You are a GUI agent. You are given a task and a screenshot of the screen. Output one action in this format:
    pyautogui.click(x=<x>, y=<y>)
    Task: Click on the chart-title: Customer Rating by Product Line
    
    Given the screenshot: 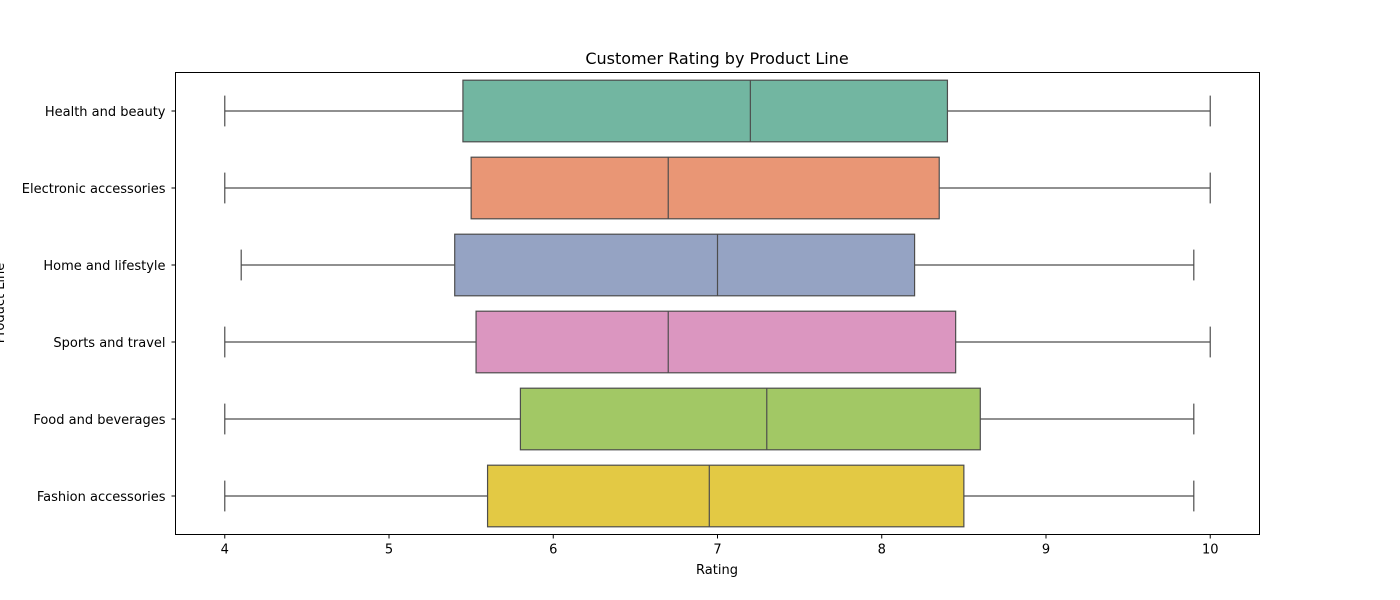 What is the action you would take?
    pyautogui.click(x=716, y=58)
    